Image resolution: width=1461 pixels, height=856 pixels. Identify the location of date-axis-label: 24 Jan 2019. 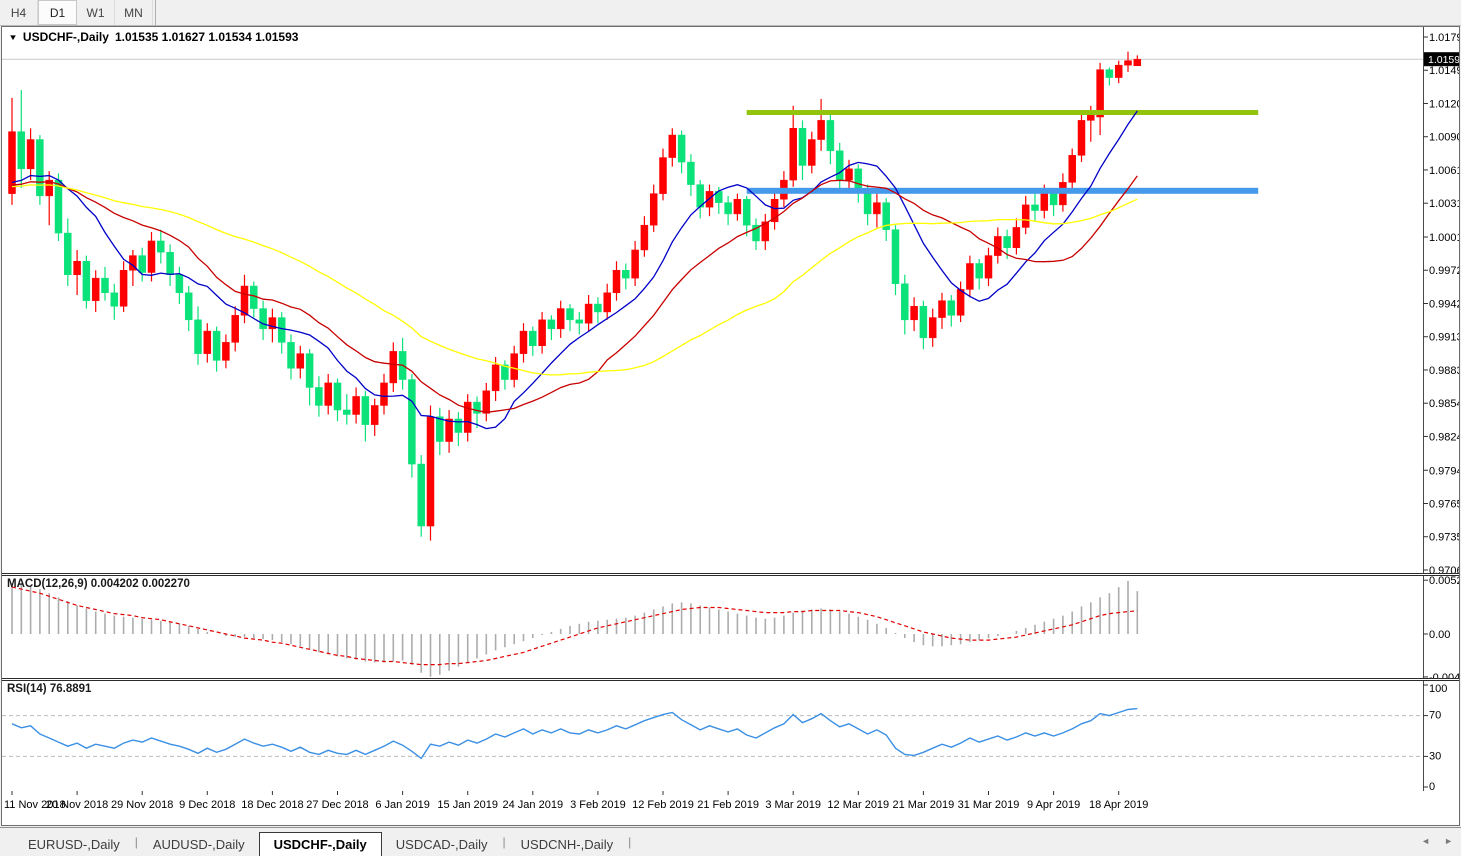
(533, 805).